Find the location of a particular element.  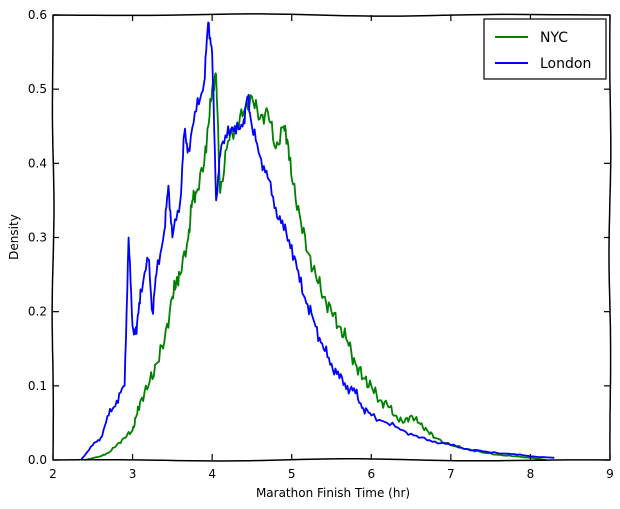

x-tick-label: 6 is located at coordinates (371, 474).